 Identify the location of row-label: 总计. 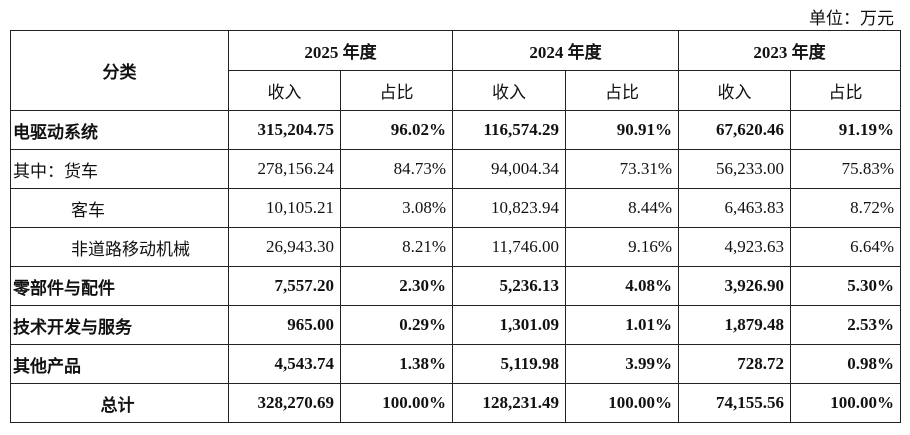
(119, 403).